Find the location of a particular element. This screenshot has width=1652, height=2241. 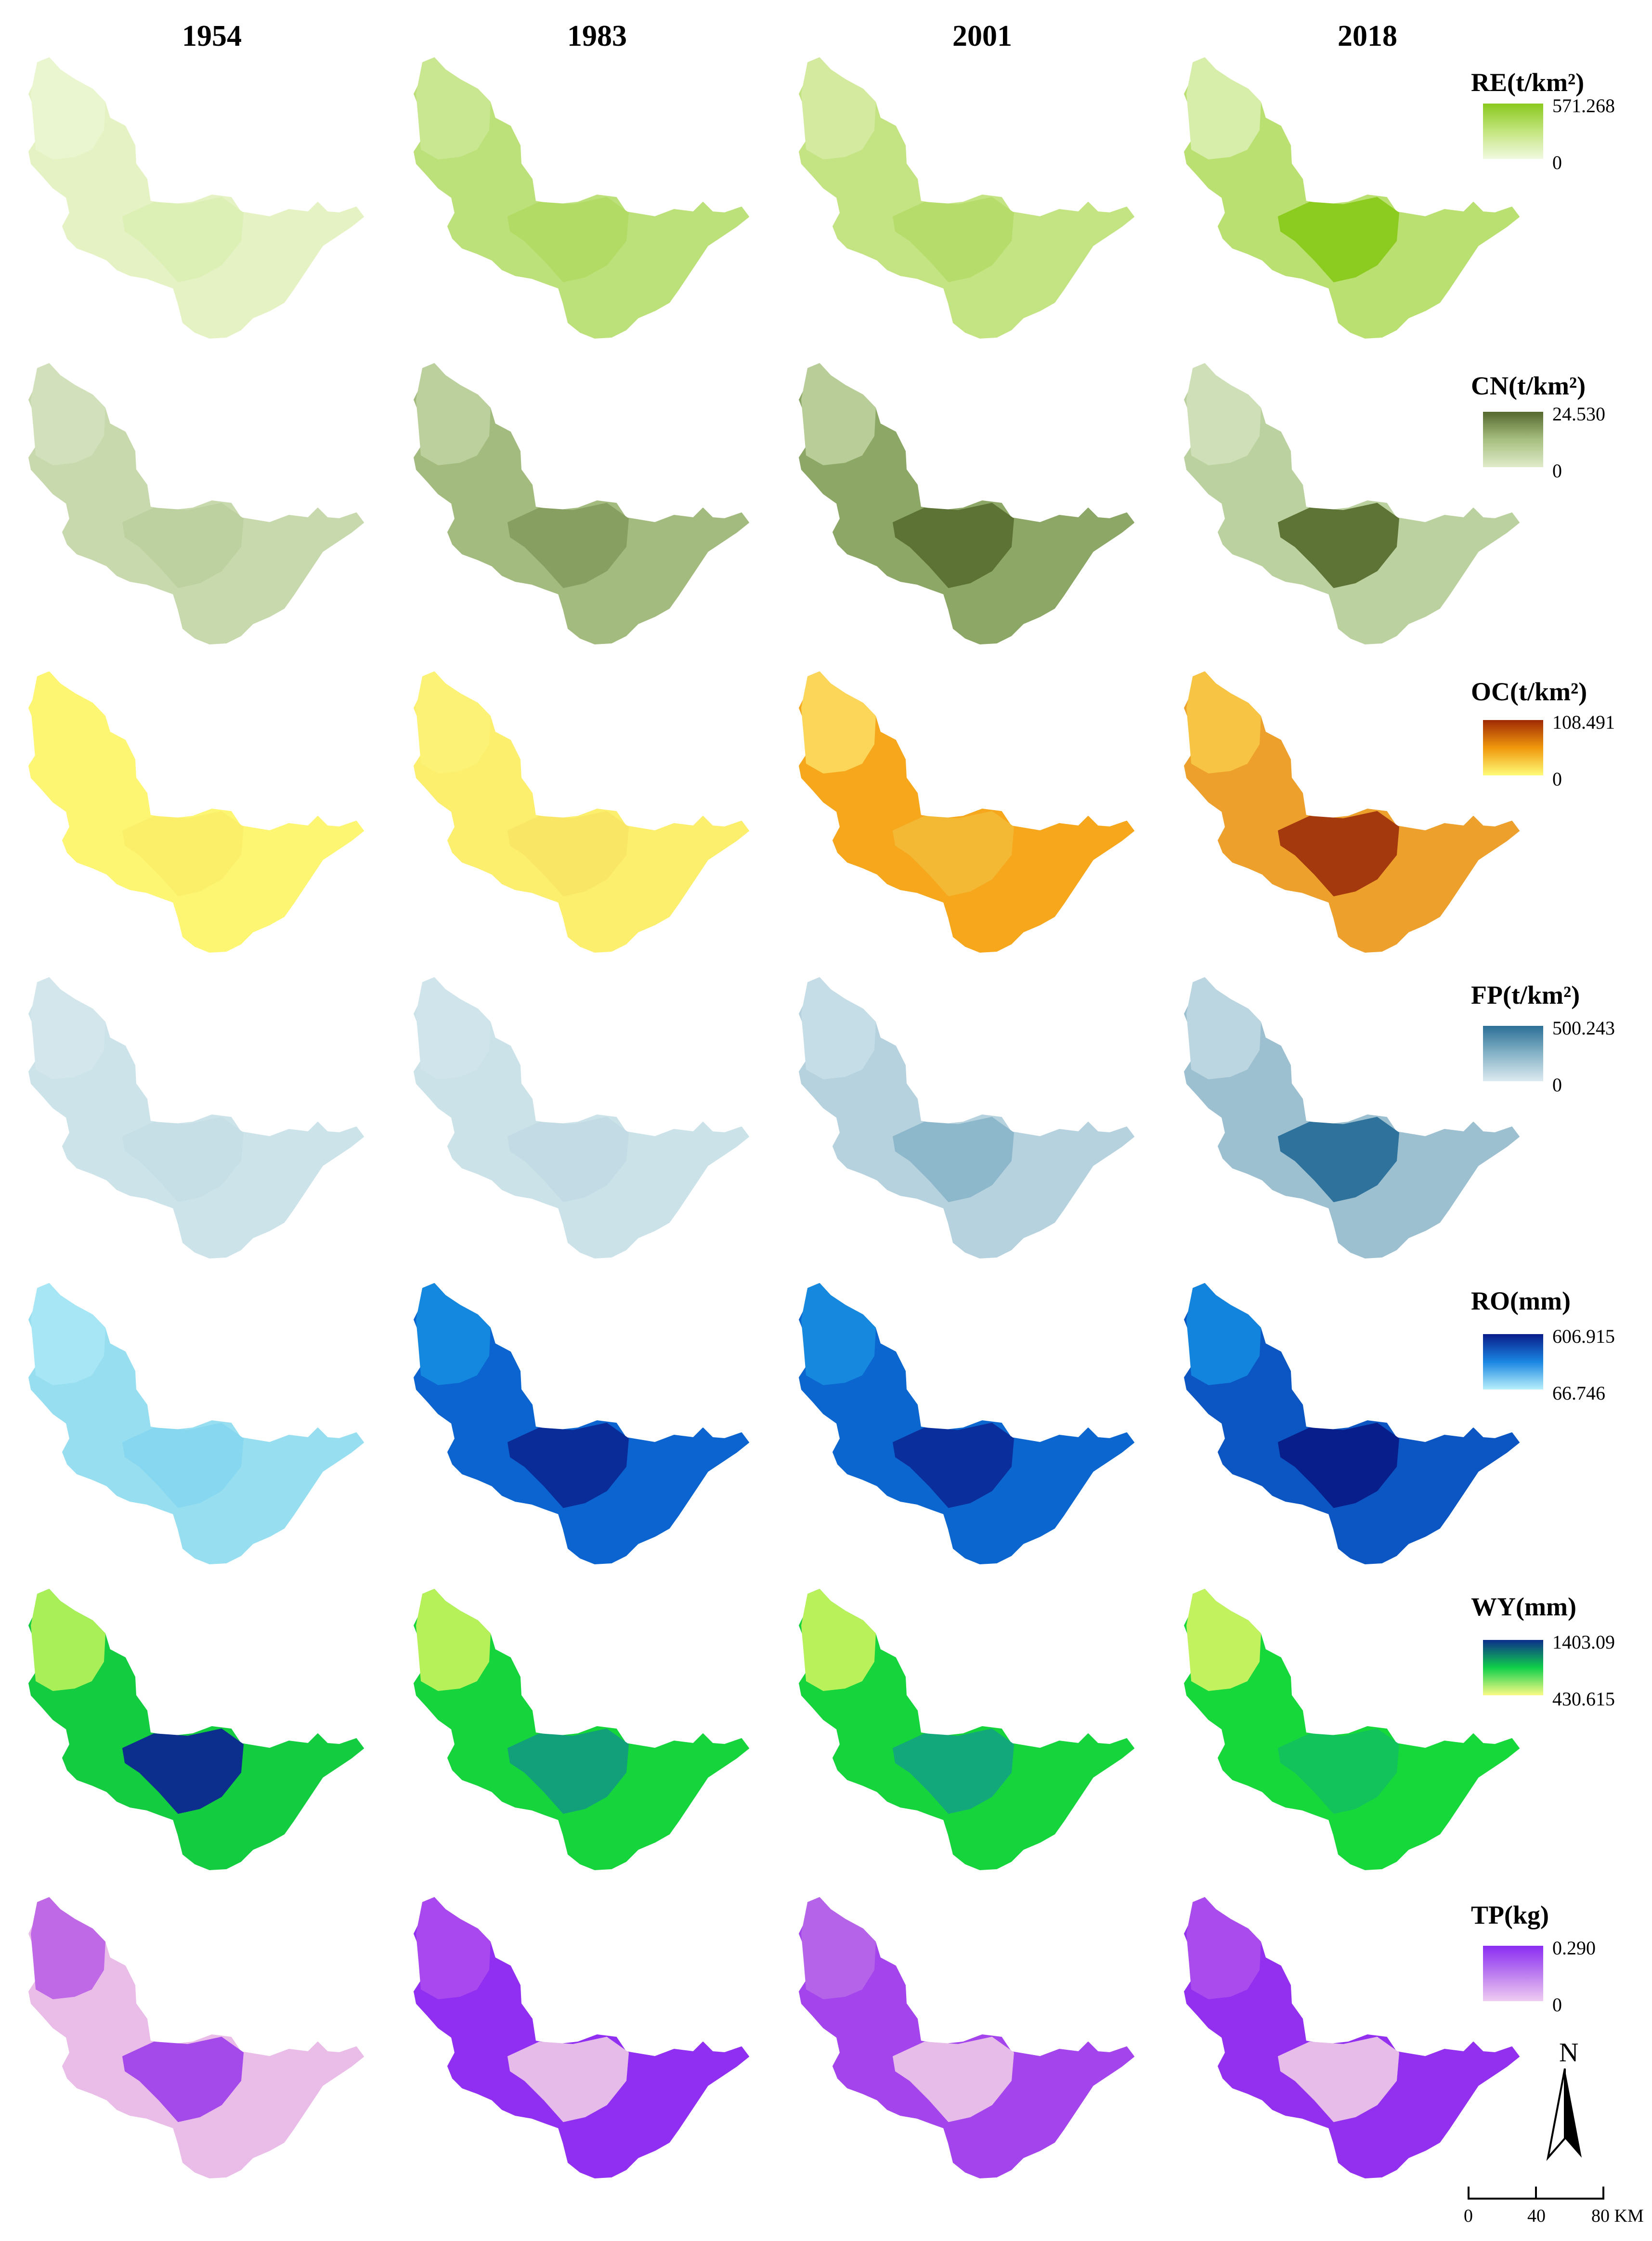

legend-max-tp: 0.290 is located at coordinates (1574, 1948).